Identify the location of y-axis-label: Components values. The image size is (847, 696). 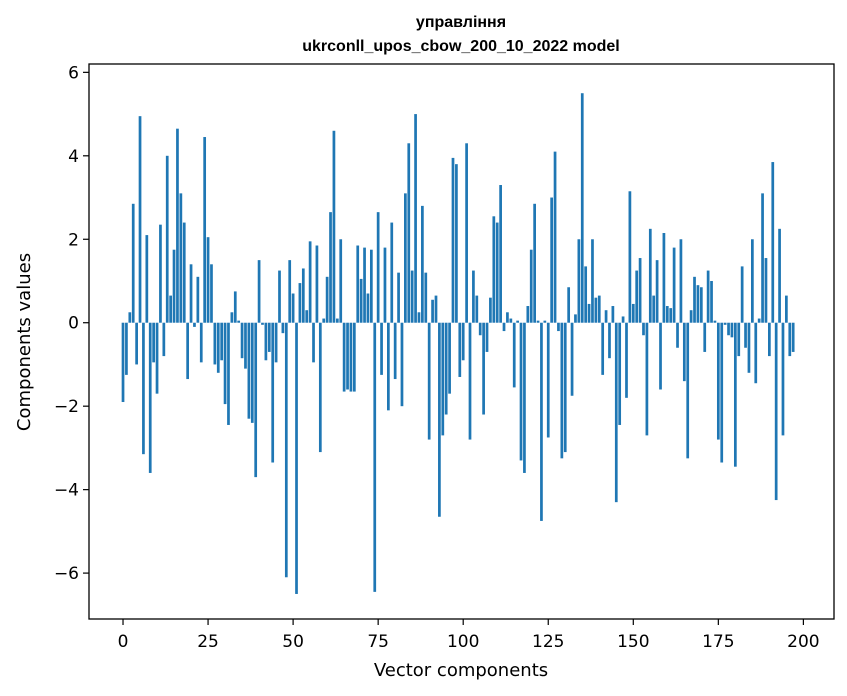
(24, 342).